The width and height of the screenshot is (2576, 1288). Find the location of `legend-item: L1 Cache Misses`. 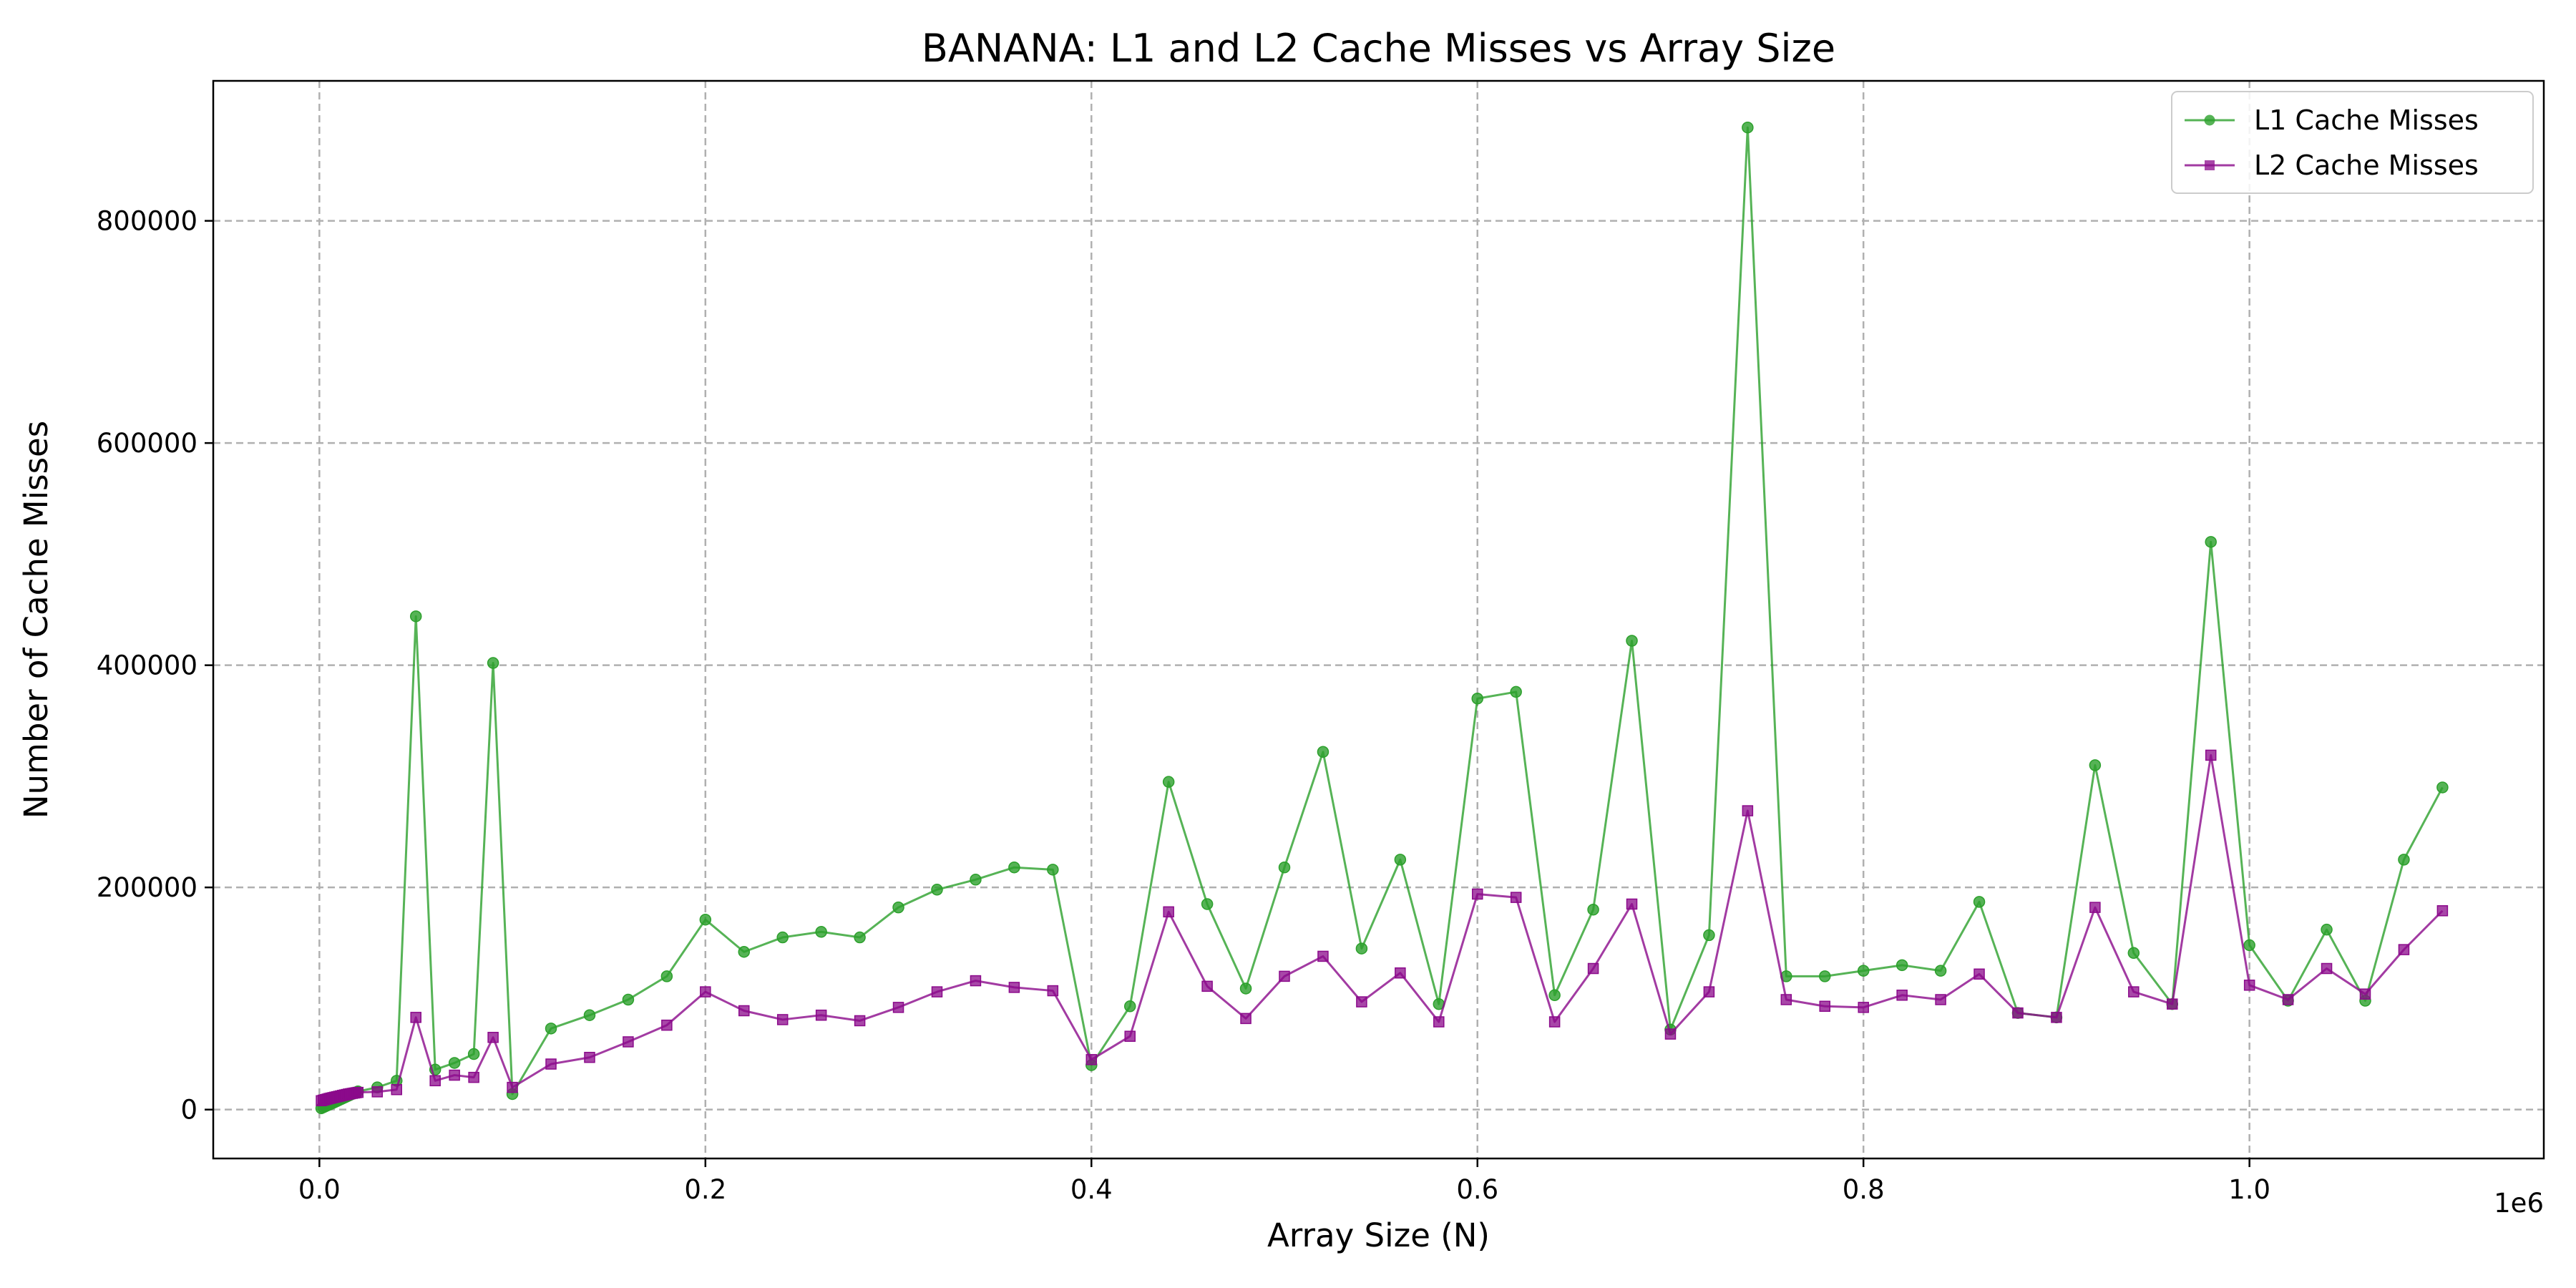

legend-item: L1 Cache Misses is located at coordinates (2332, 120).